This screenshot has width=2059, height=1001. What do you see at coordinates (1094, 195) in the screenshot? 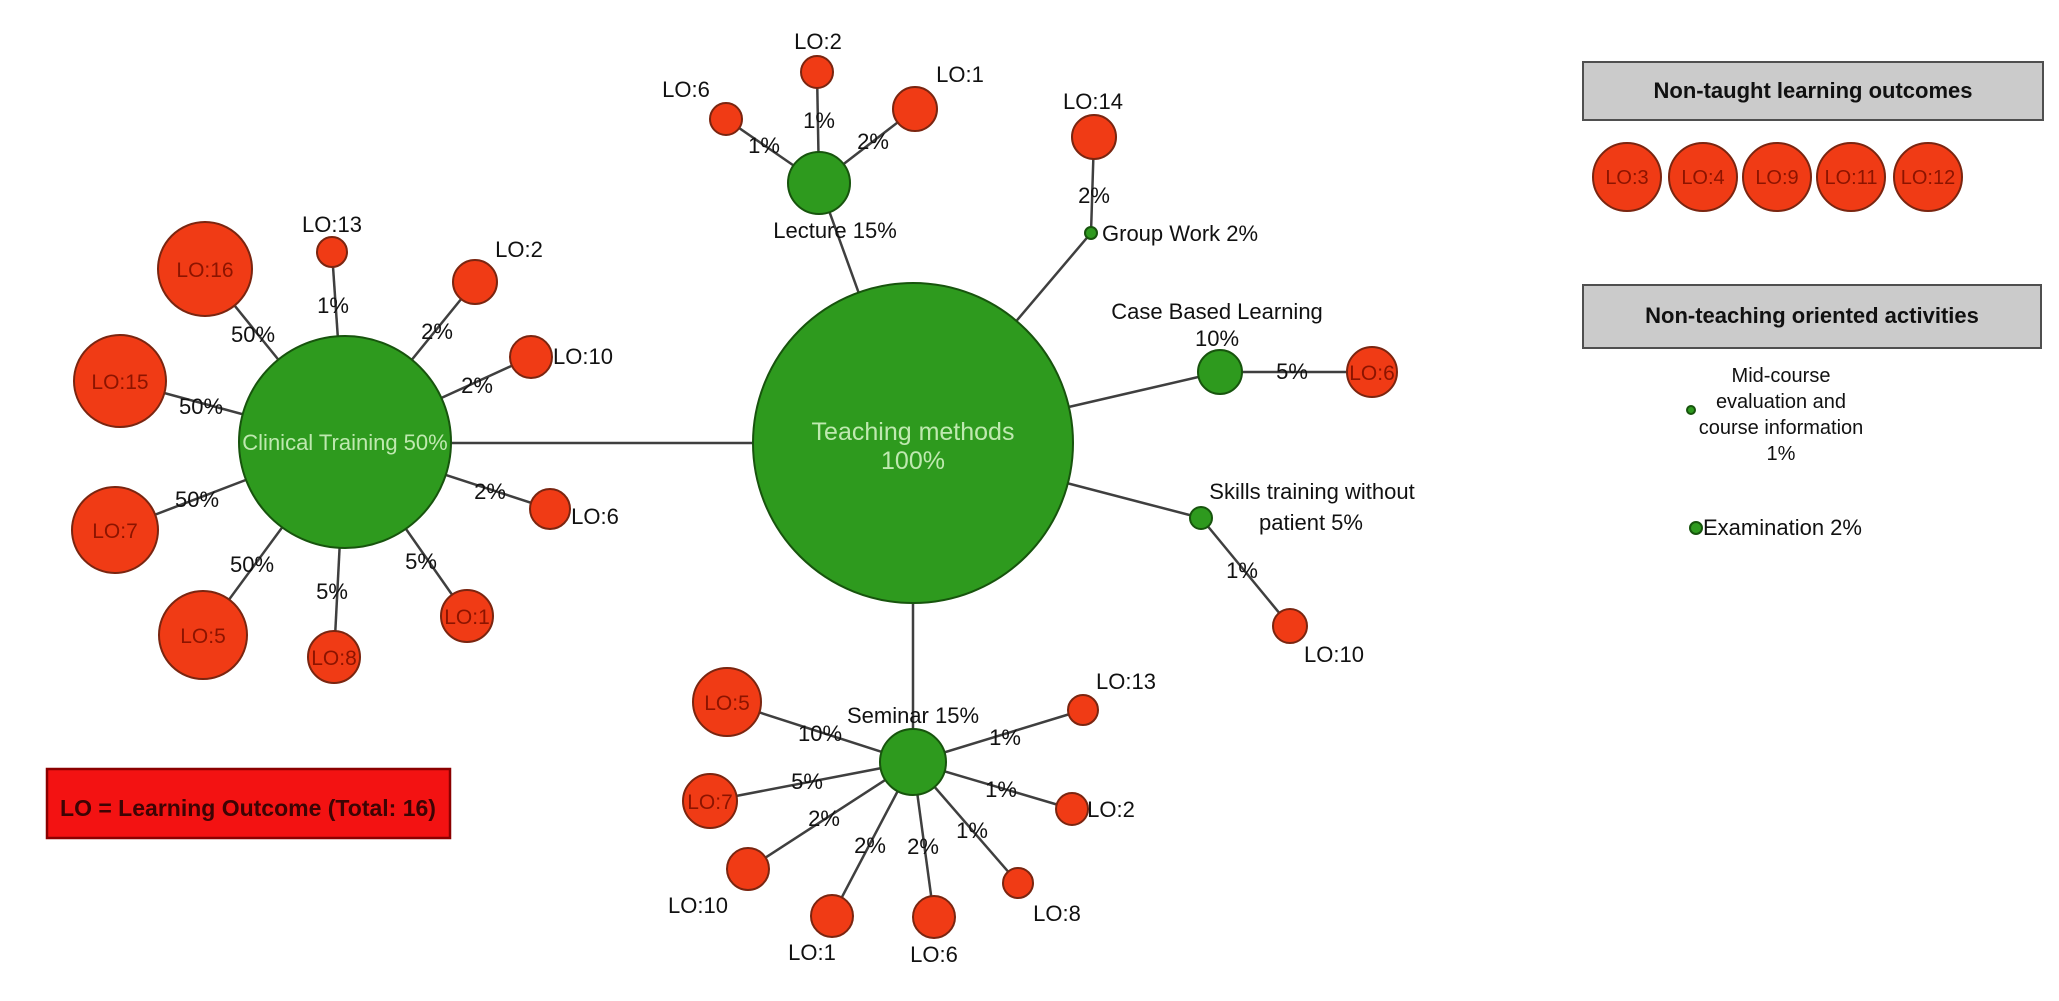
I see `groupwork-lo14-pct: 2%` at bounding box center [1094, 195].